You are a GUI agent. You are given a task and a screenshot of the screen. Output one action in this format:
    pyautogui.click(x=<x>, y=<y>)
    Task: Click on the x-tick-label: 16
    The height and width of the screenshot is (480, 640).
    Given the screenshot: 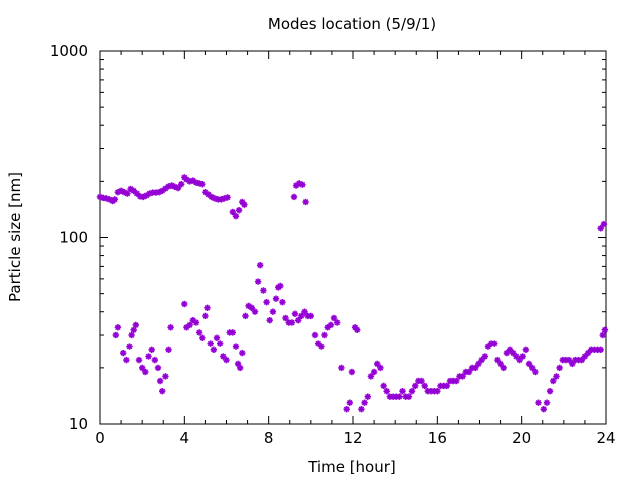 What is the action you would take?
    pyautogui.click(x=437, y=438)
    